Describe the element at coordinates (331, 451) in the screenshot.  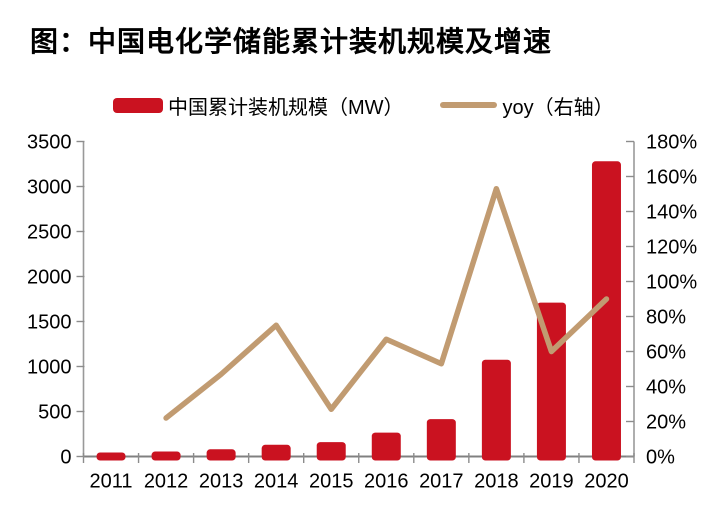
I see `bar-2015` at that location.